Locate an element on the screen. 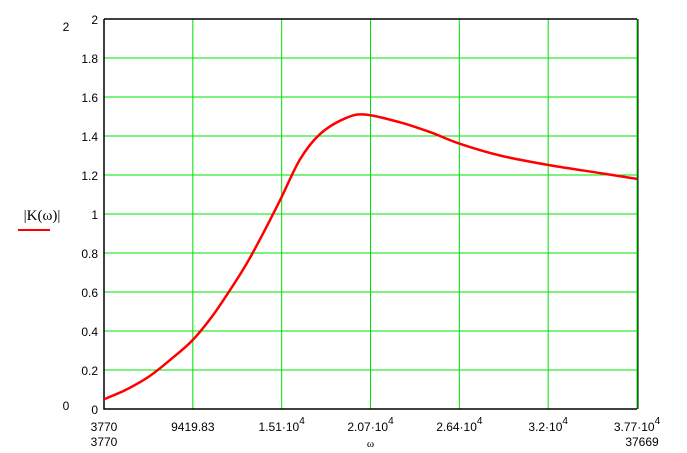  y-axis-label: |K(ω)| is located at coordinates (42, 216).